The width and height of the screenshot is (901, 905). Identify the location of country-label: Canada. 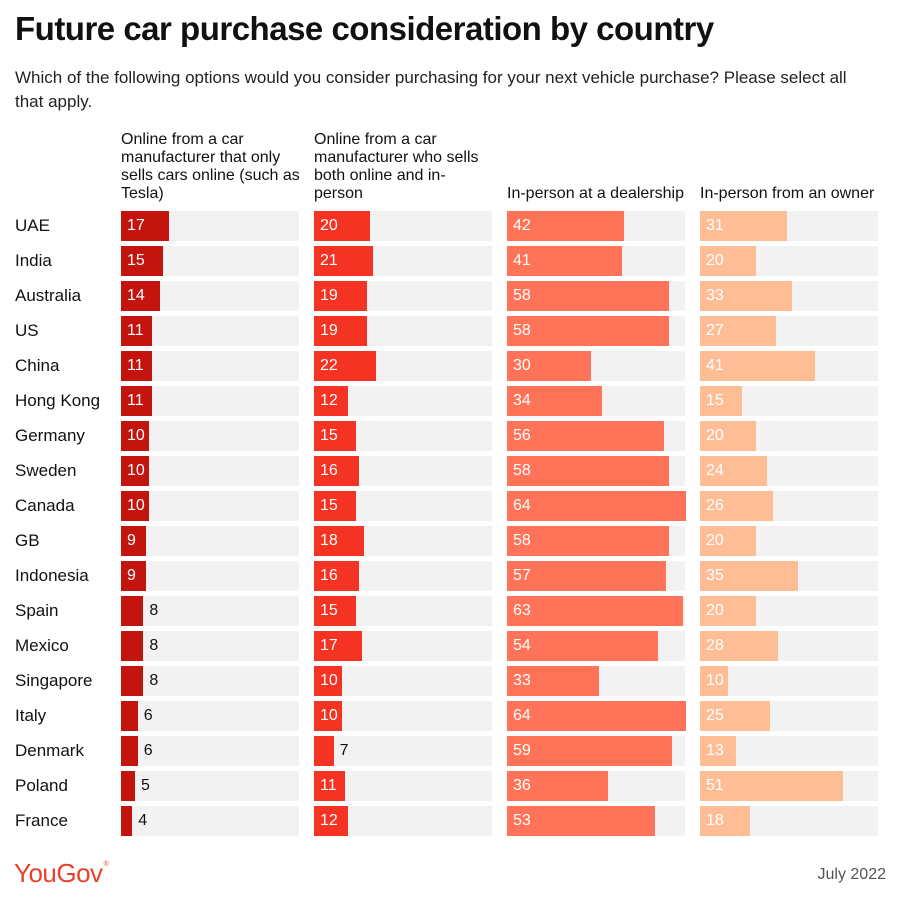
(45, 505).